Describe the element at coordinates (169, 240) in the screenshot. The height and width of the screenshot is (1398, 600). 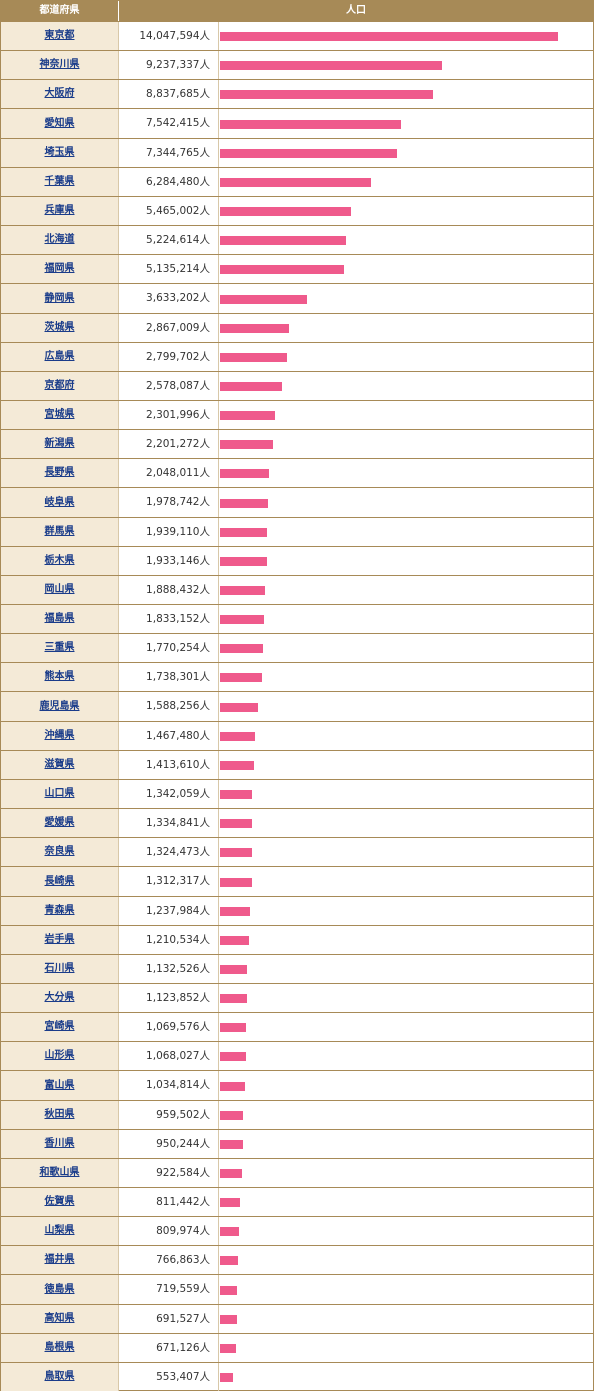
I see `population-value: 5,224,614人` at that location.